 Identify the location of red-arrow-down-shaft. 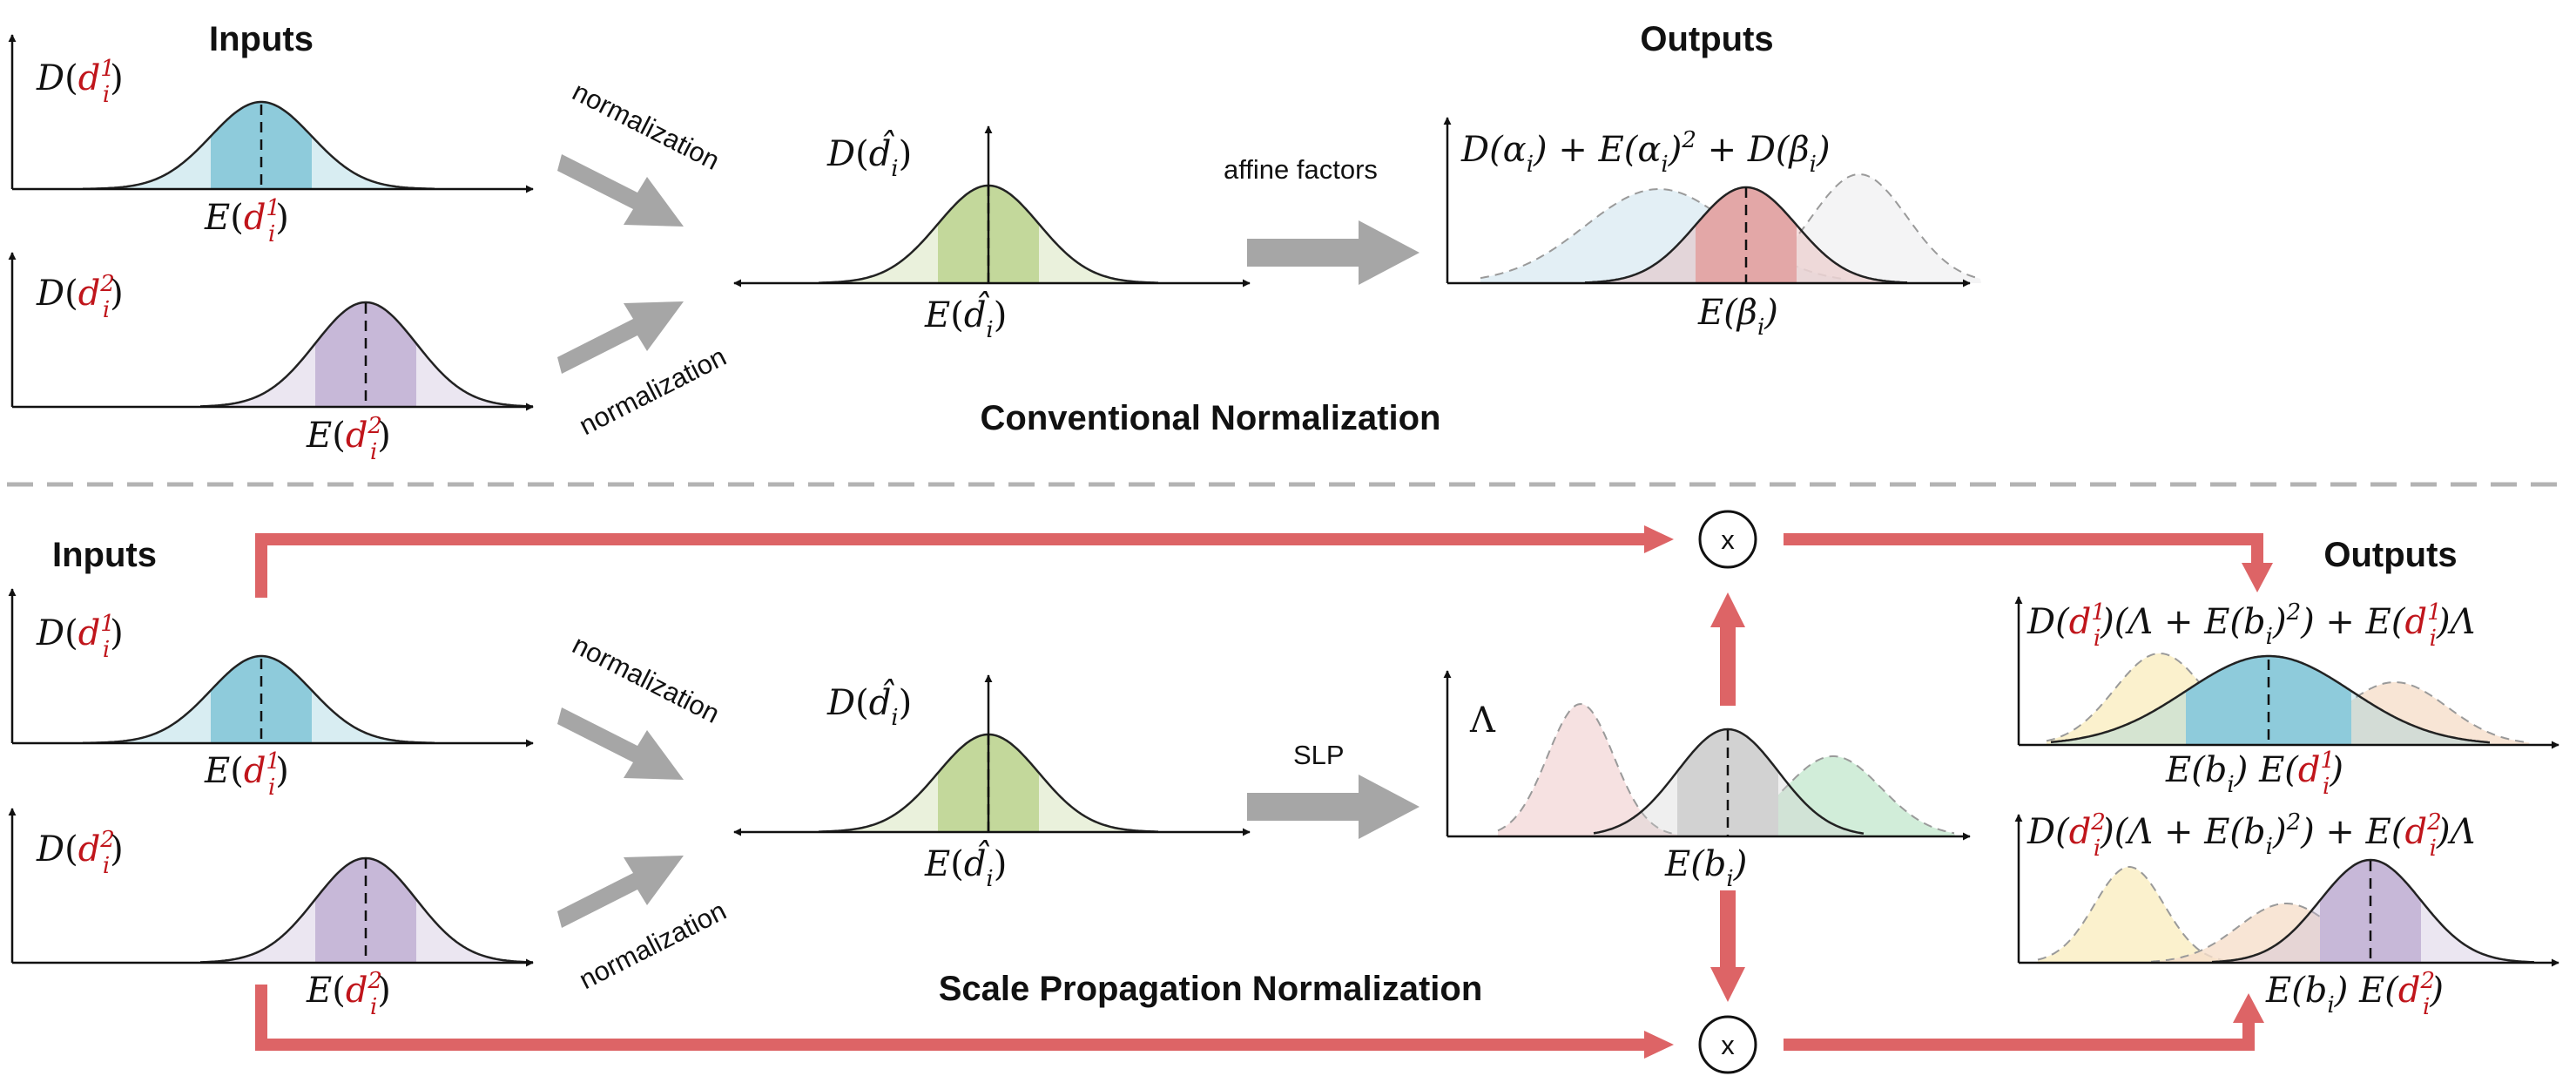
(1728, 928).